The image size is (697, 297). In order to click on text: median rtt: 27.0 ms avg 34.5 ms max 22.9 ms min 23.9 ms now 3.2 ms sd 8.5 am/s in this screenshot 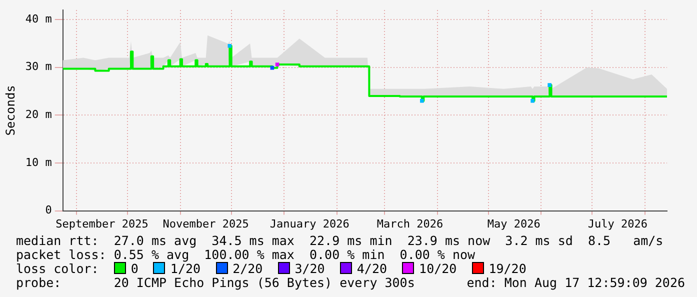, I will do `click(340, 240)`.